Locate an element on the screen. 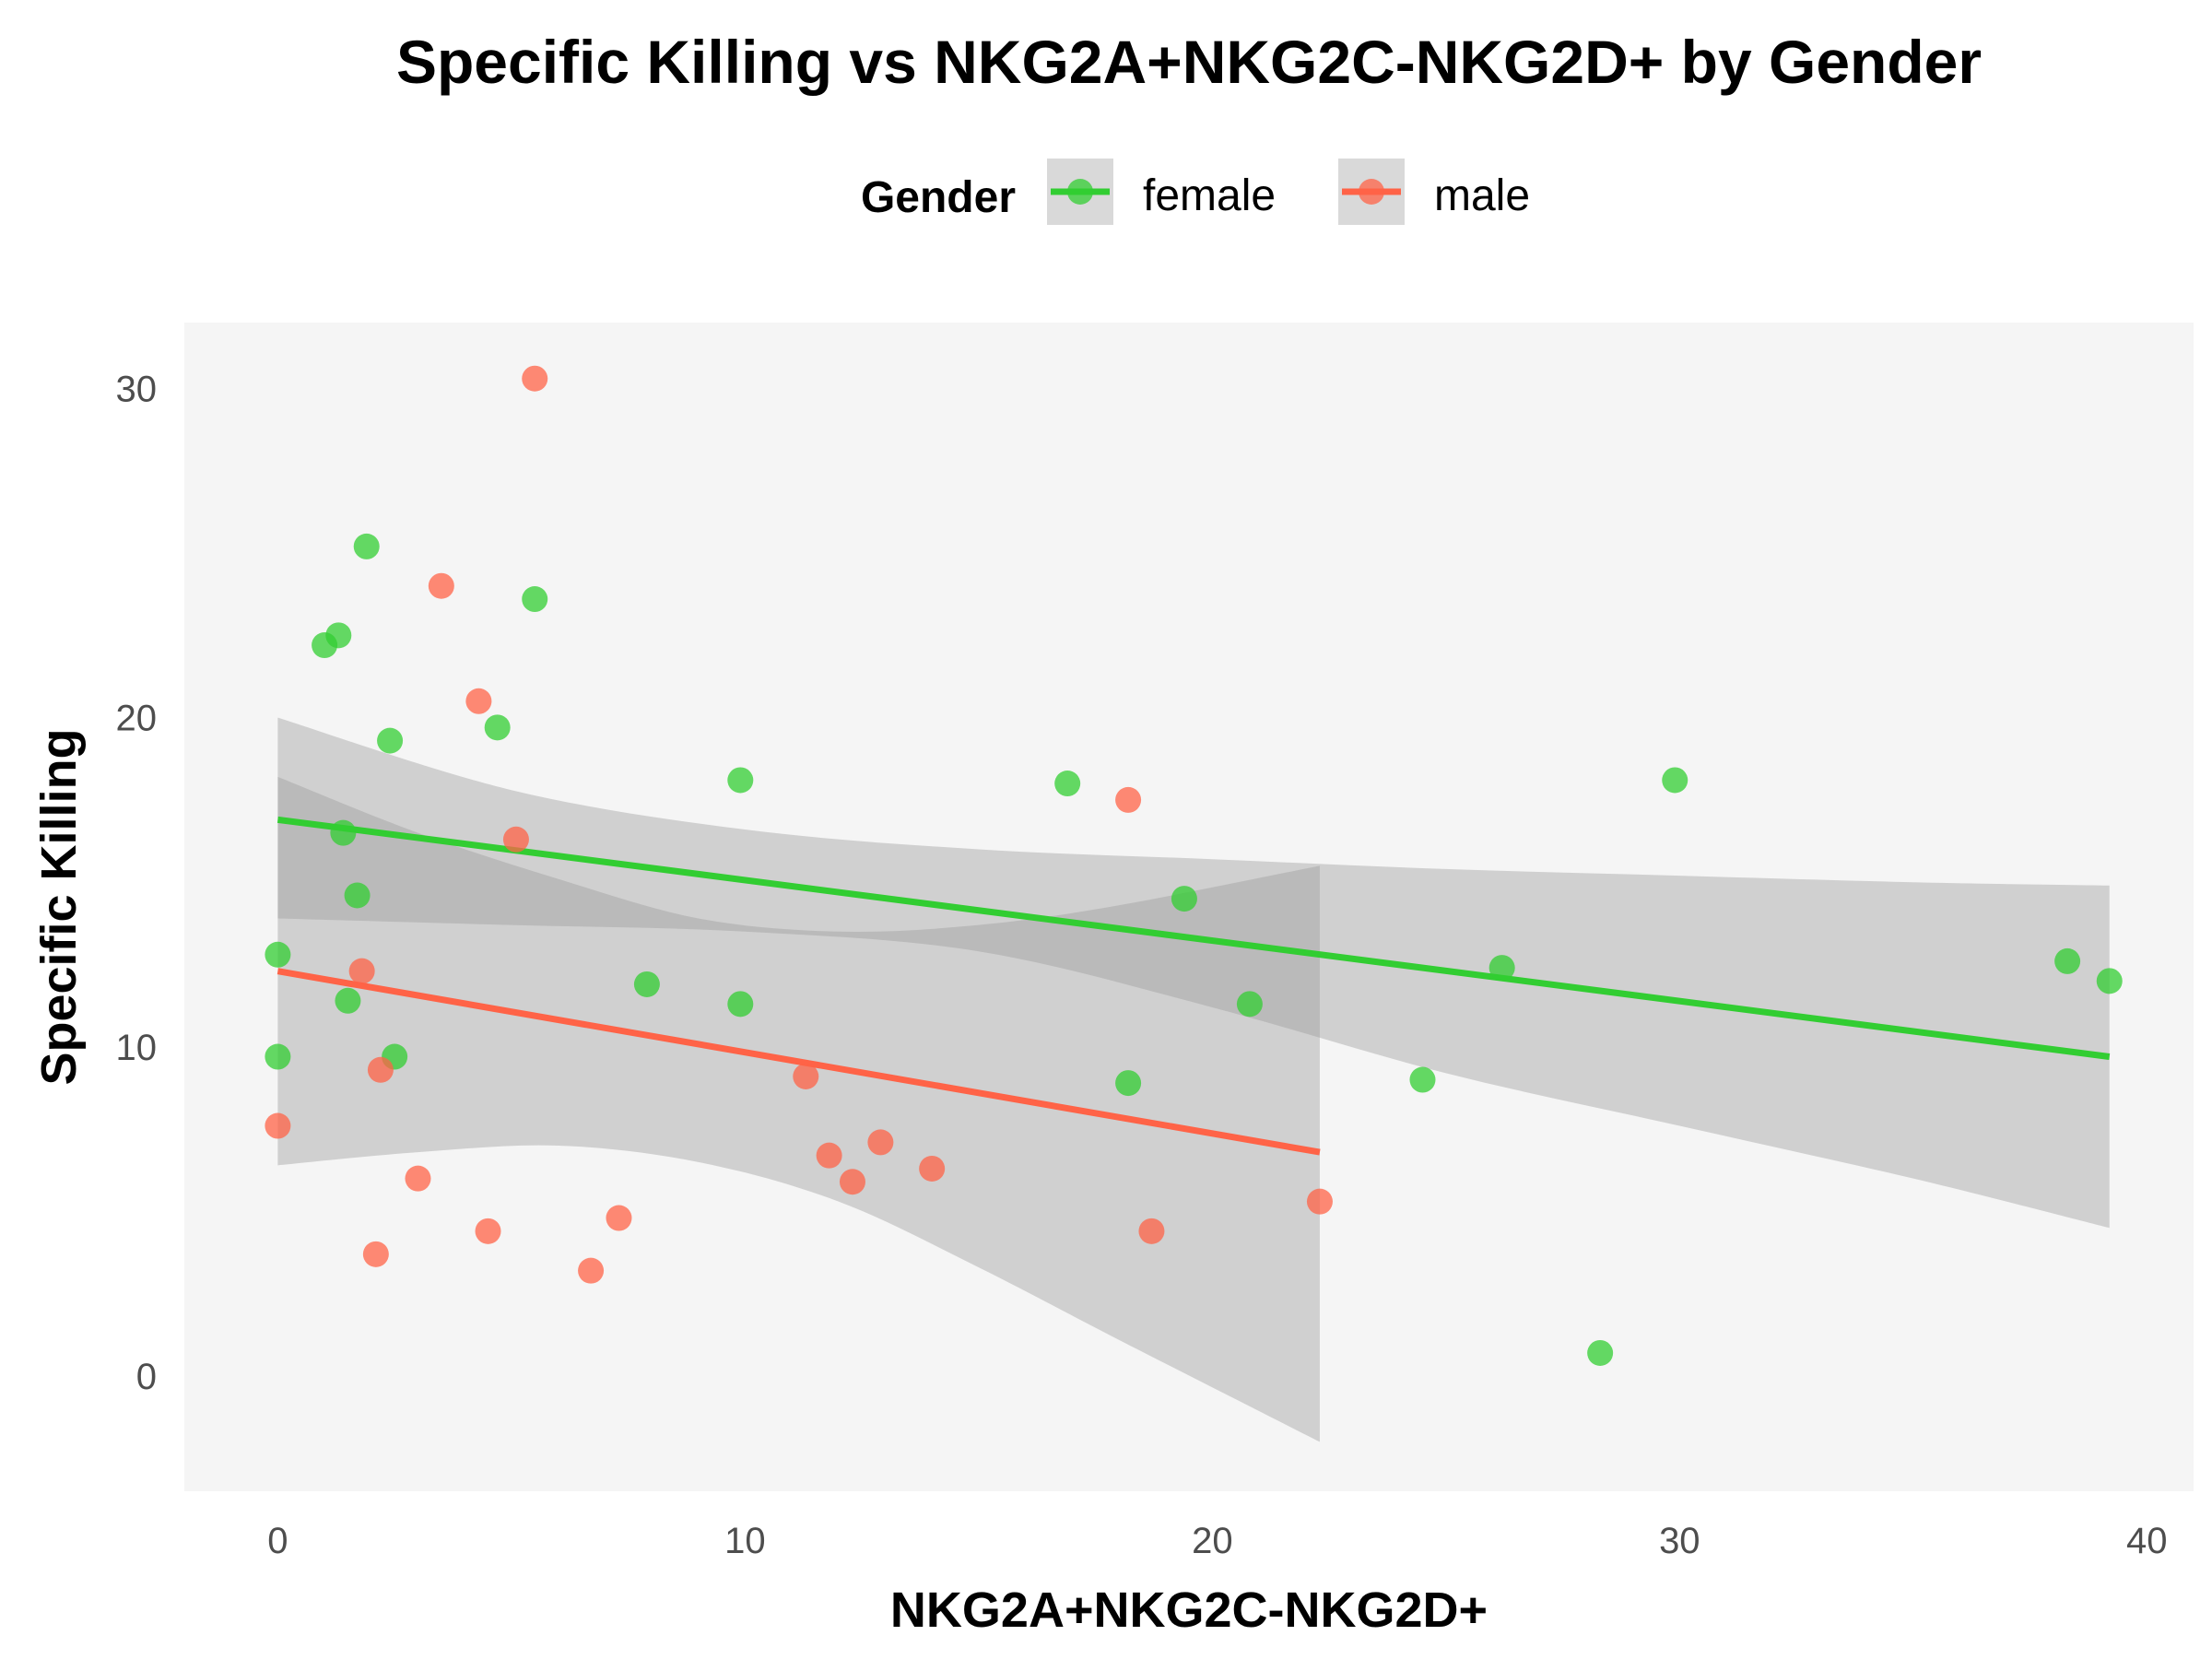 This screenshot has height=1659, width=2212. legend-item-female: female is located at coordinates (1161, 192).